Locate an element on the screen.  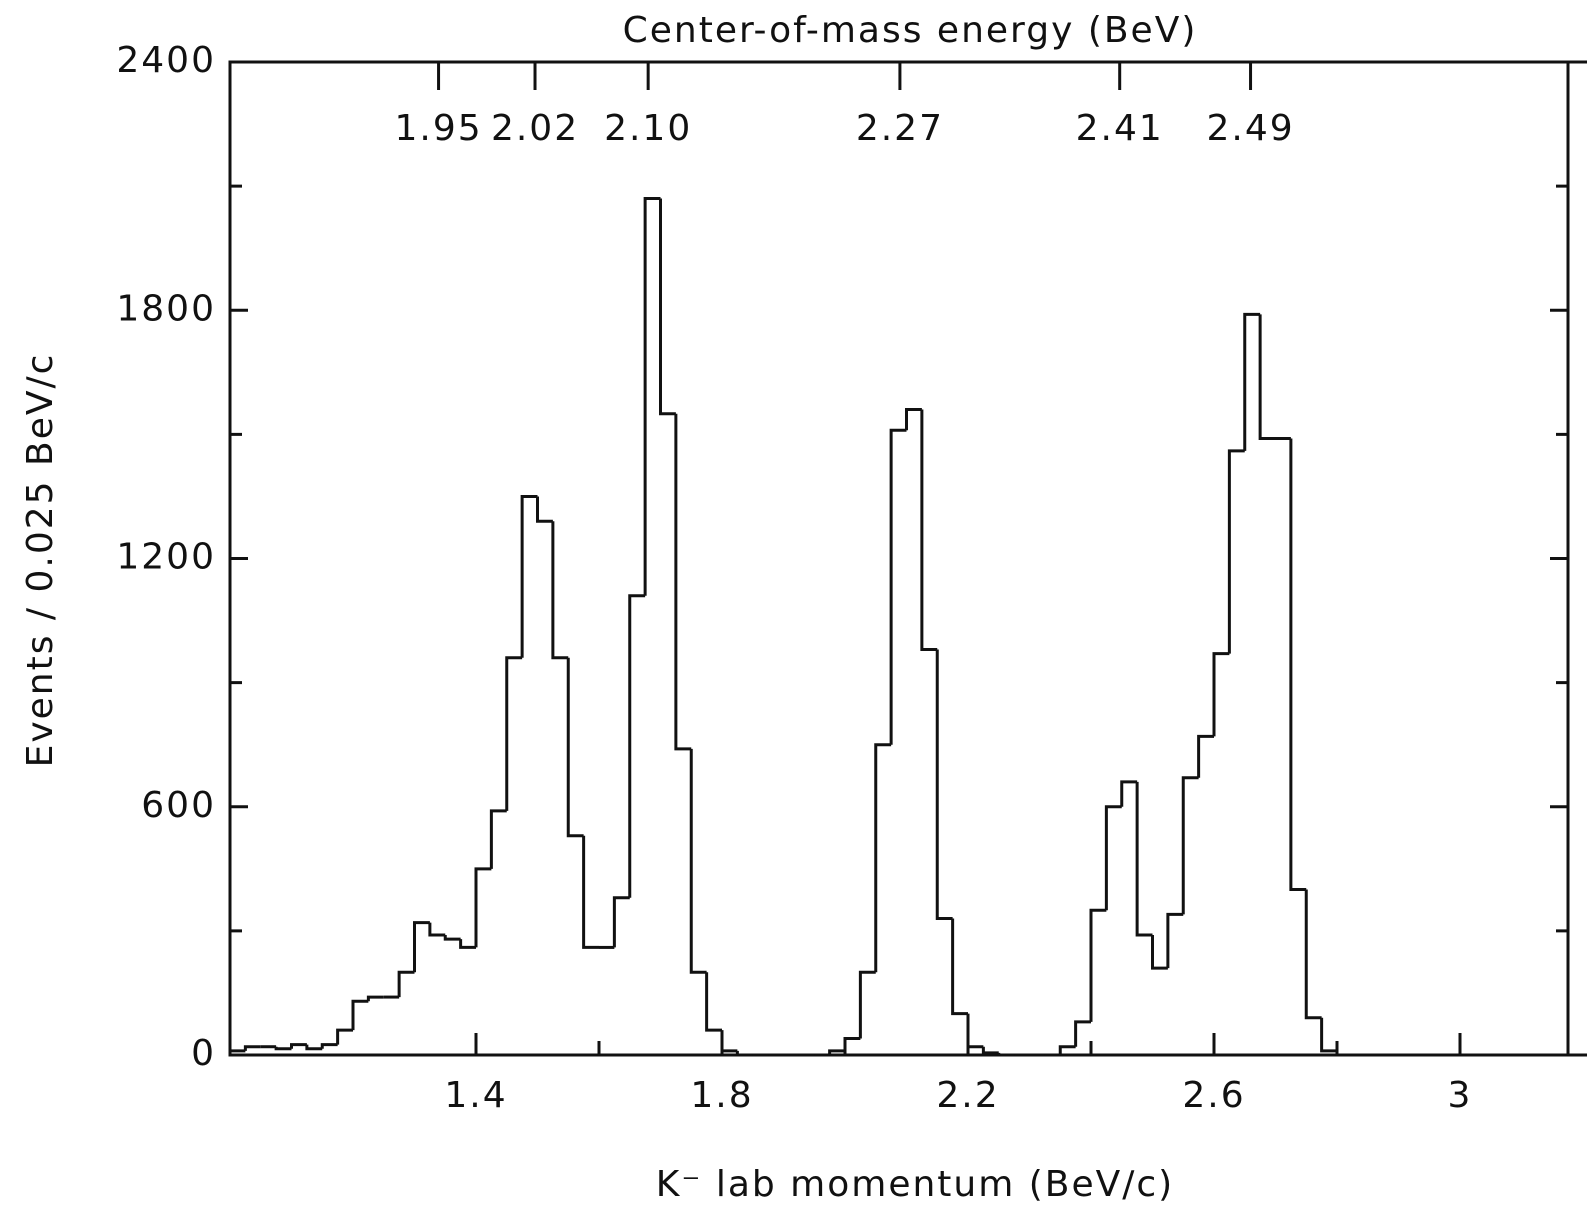
y-axis-label: Events / 0.025 BeV/c is located at coordinates (40, 560).